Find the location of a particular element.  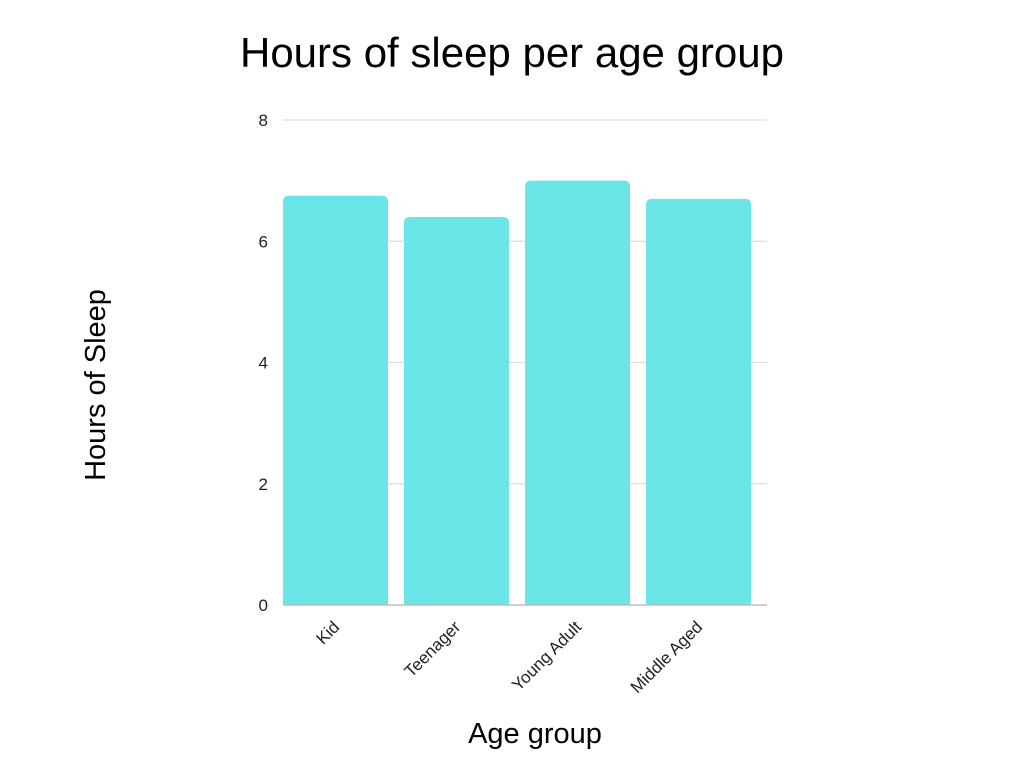

x-tick-labels: Kid Teenager Young Adult Middle Aged is located at coordinates (510, 657).